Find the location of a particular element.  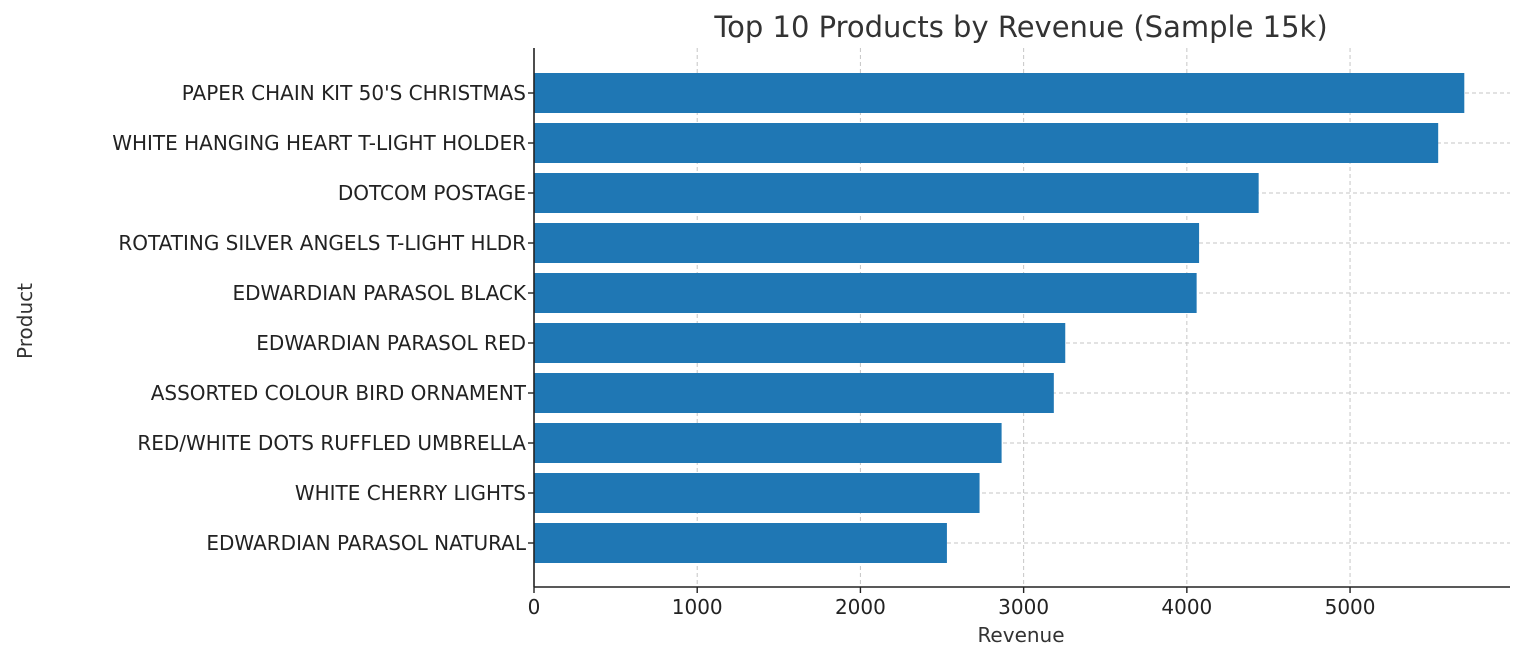

y-tick-label: ROTATING SILVER ANGELS T-LIGHT HLDR is located at coordinates (322, 243).